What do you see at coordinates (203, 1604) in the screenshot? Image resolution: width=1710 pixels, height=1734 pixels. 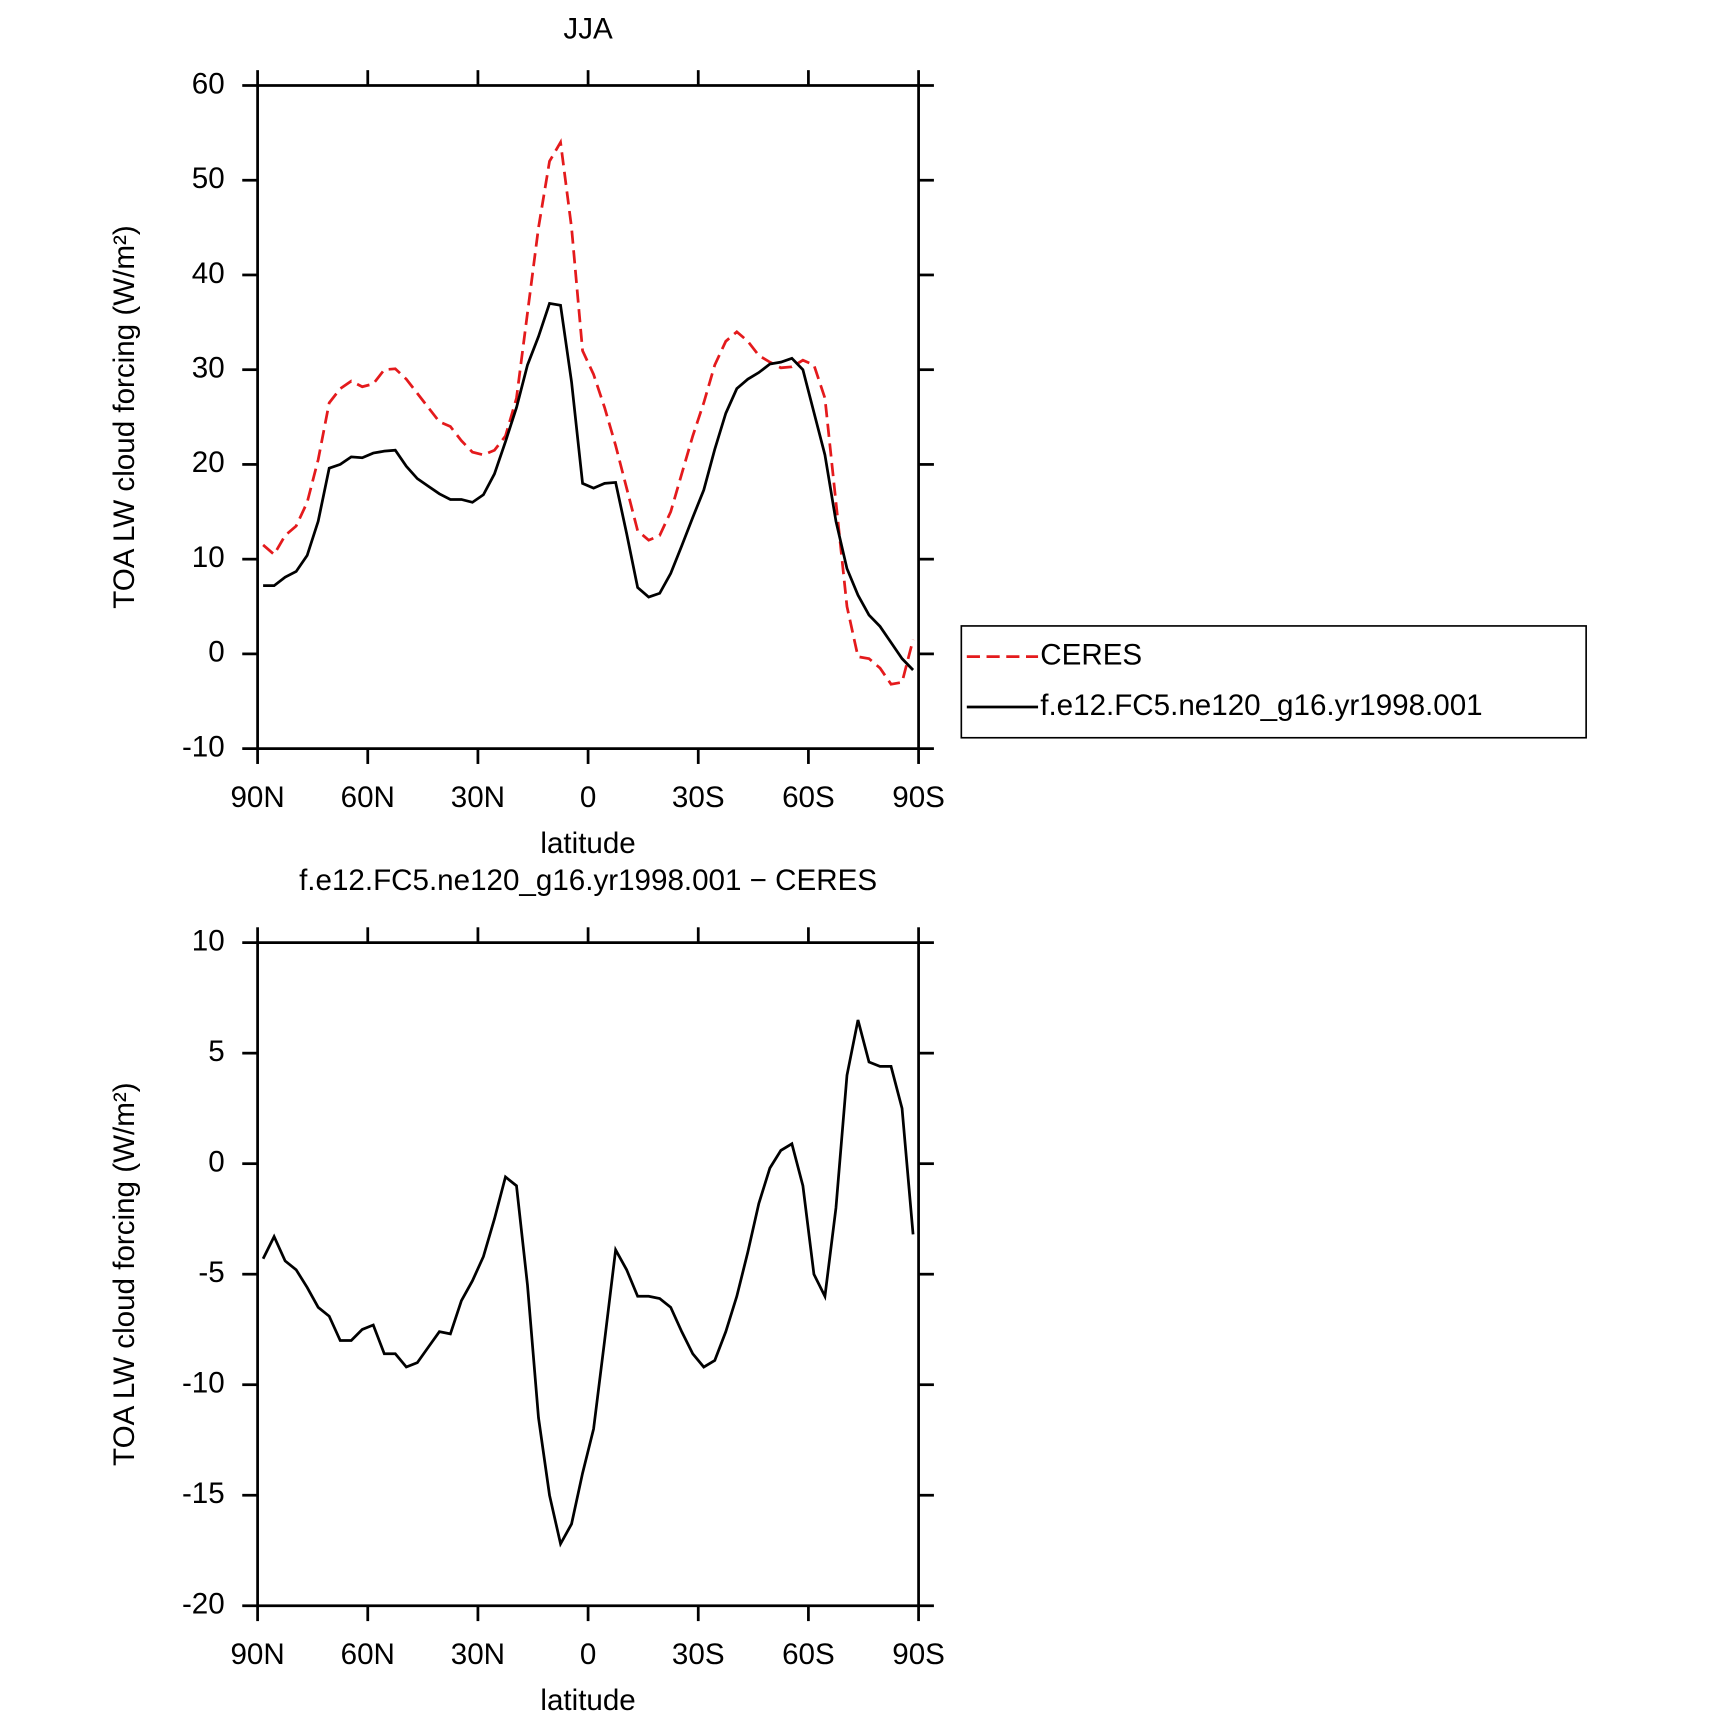 I see `y-tick-label: -20` at bounding box center [203, 1604].